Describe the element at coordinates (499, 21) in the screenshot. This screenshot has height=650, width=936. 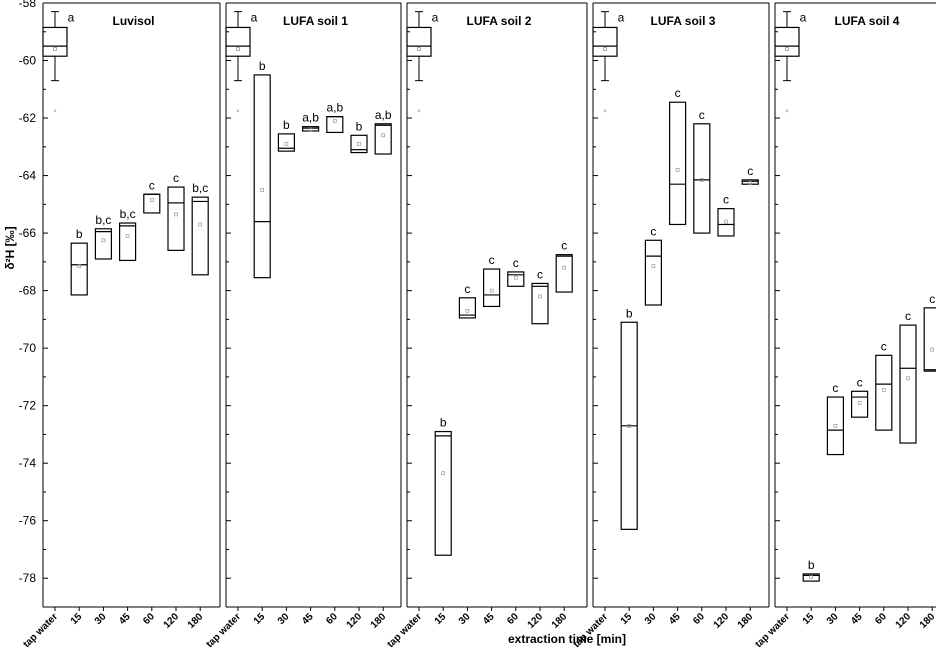
I see `panel-title: LUFA soil 2` at that location.